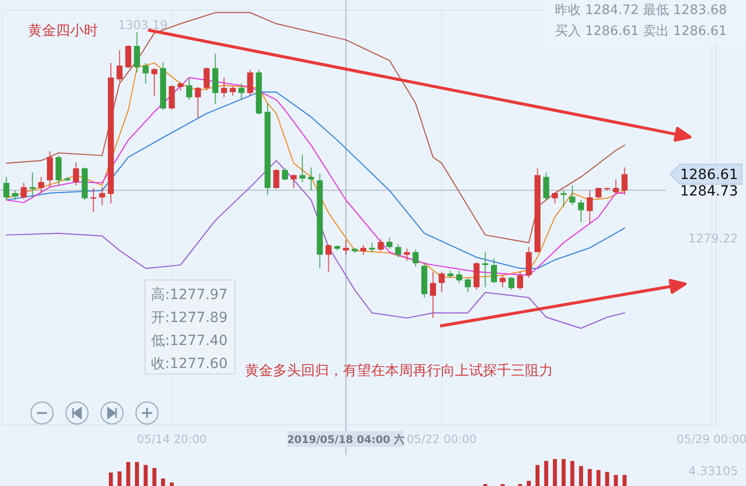 The width and height of the screenshot is (746, 486). Describe the element at coordinates (189, 364) in the screenshot. I see `annotation: 收:1277.60` at that location.